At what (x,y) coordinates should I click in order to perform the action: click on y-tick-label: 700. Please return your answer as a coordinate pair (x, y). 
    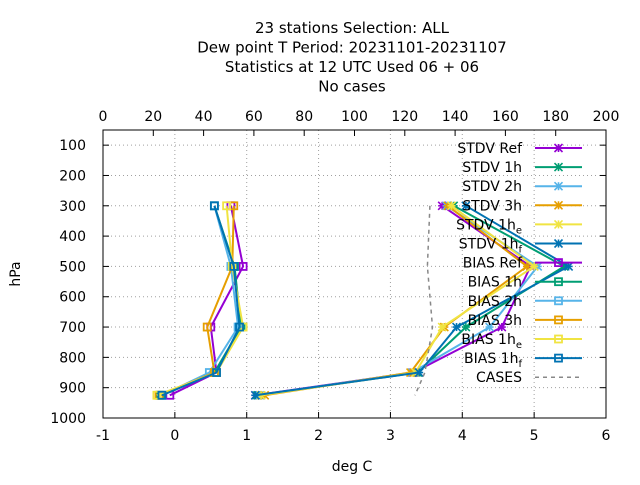
    Looking at the image, I should click on (72, 328).